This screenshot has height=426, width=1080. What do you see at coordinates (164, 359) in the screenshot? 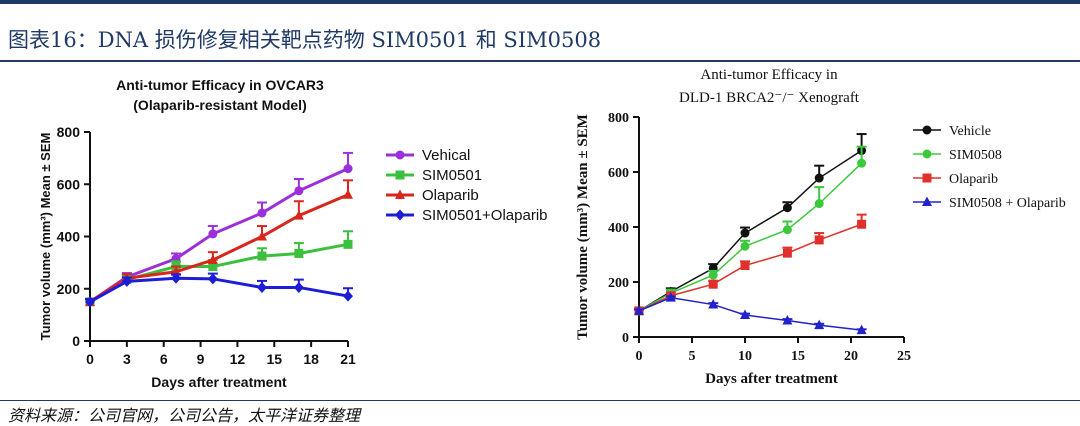
I see `x-tick-label: 6` at bounding box center [164, 359].